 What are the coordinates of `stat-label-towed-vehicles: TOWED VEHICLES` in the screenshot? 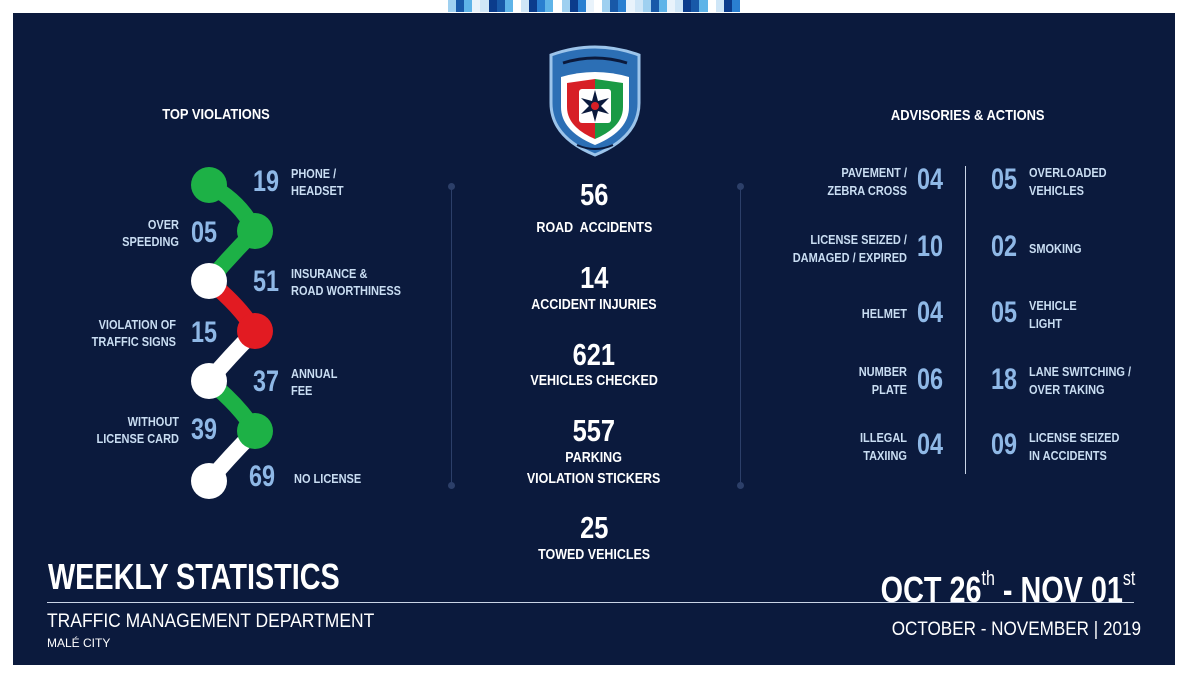 It's located at (594, 555).